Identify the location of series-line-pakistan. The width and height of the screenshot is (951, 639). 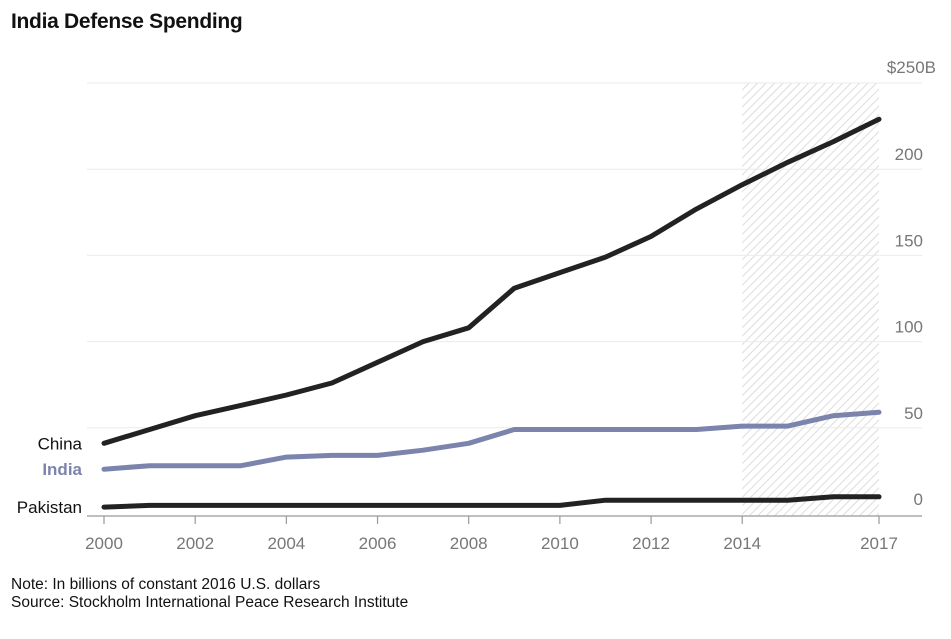
(491, 502).